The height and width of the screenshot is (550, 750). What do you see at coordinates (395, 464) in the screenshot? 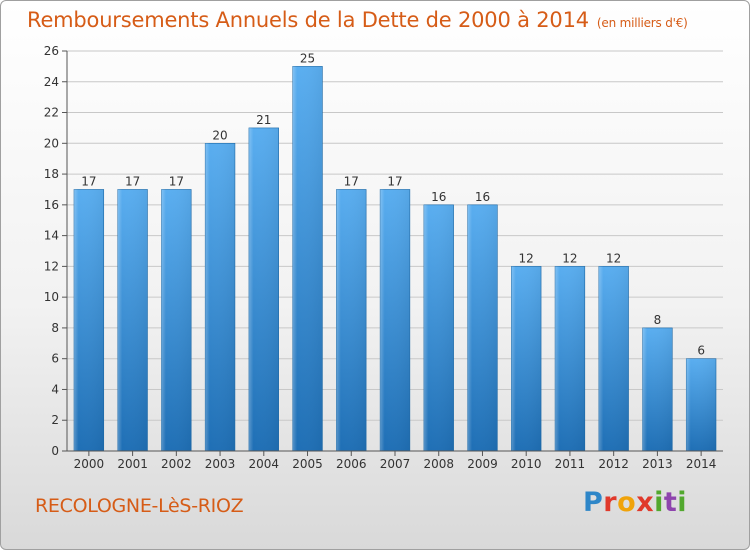
I see `x-tick-label-2007: 2007` at bounding box center [395, 464].